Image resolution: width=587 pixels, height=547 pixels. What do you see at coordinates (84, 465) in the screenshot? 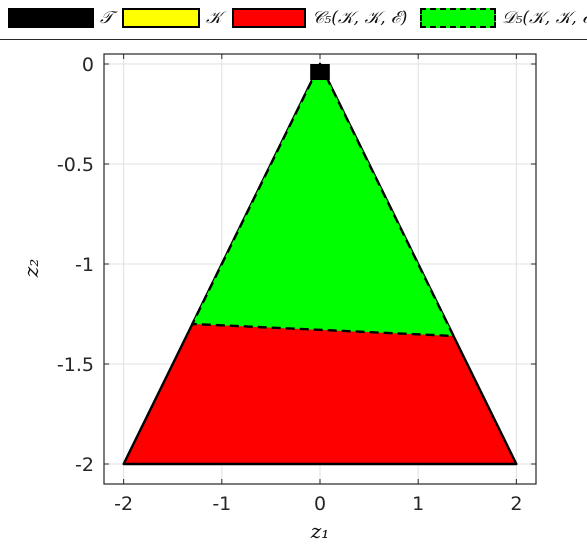
I see `y-tick-label: -2` at bounding box center [84, 465].